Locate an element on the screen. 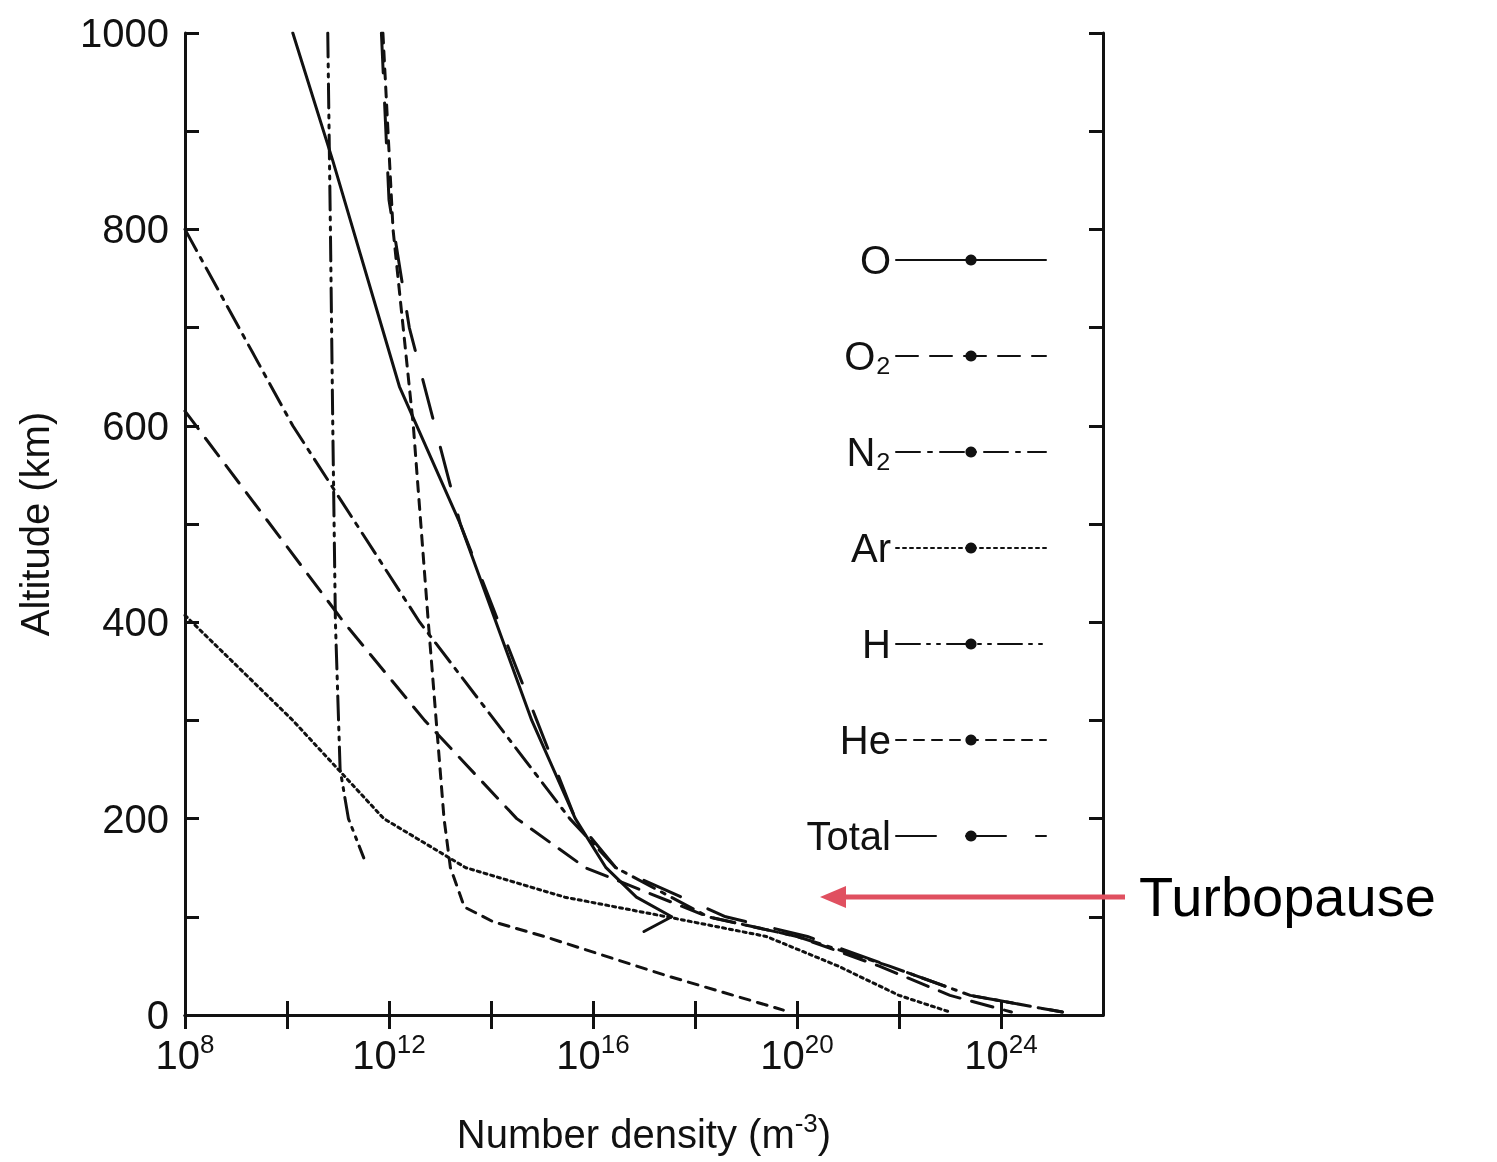 This screenshot has height=1162, width=1497. text: Turbopause is located at coordinates (1287, 897).